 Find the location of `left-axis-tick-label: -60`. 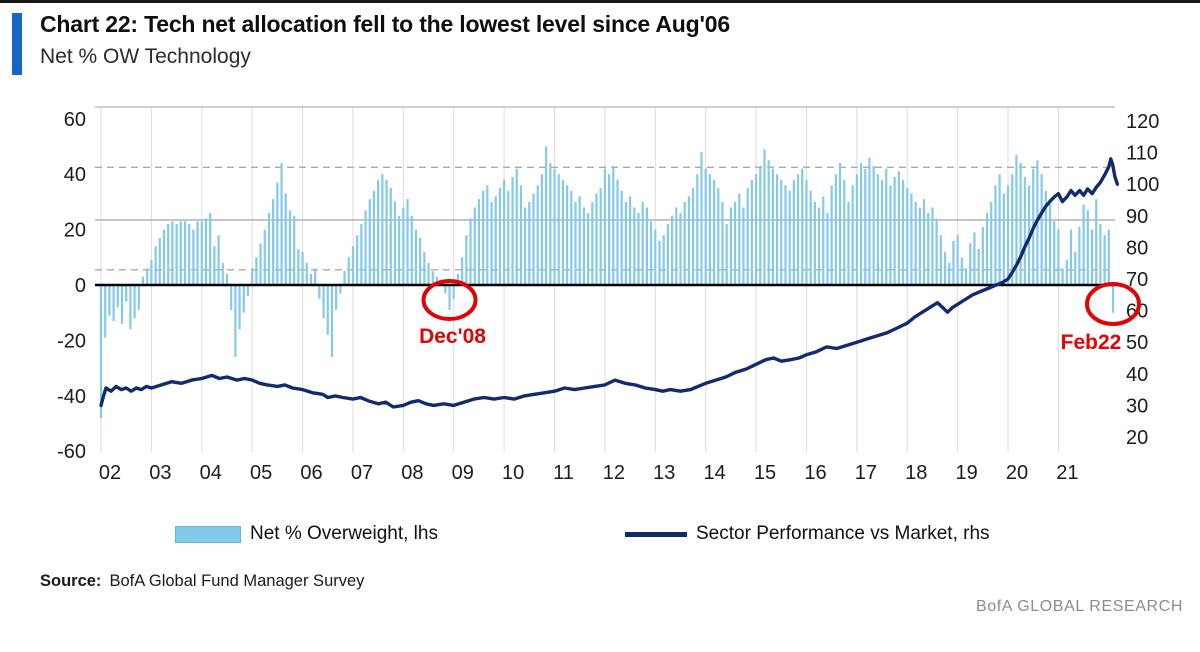

left-axis-tick-label: -60 is located at coordinates (71, 452).